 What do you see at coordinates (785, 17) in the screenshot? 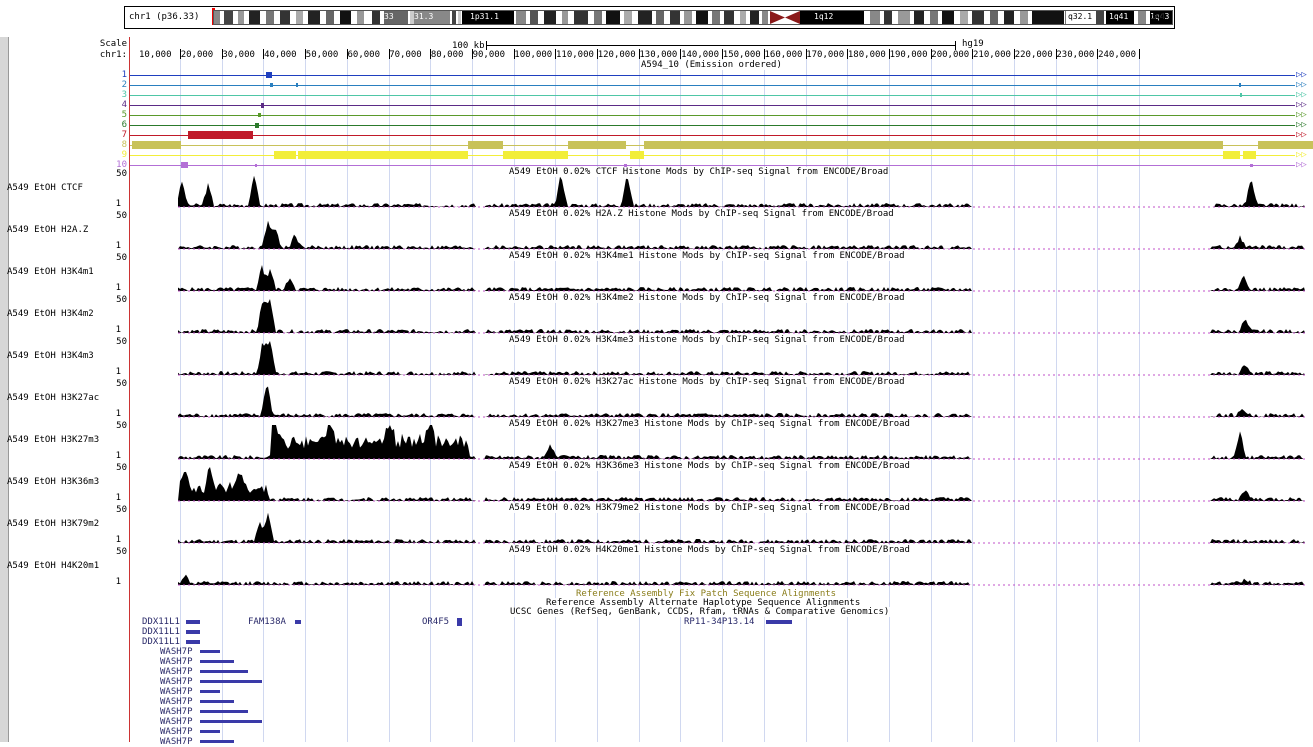
I see `centromere-icon` at bounding box center [785, 17].